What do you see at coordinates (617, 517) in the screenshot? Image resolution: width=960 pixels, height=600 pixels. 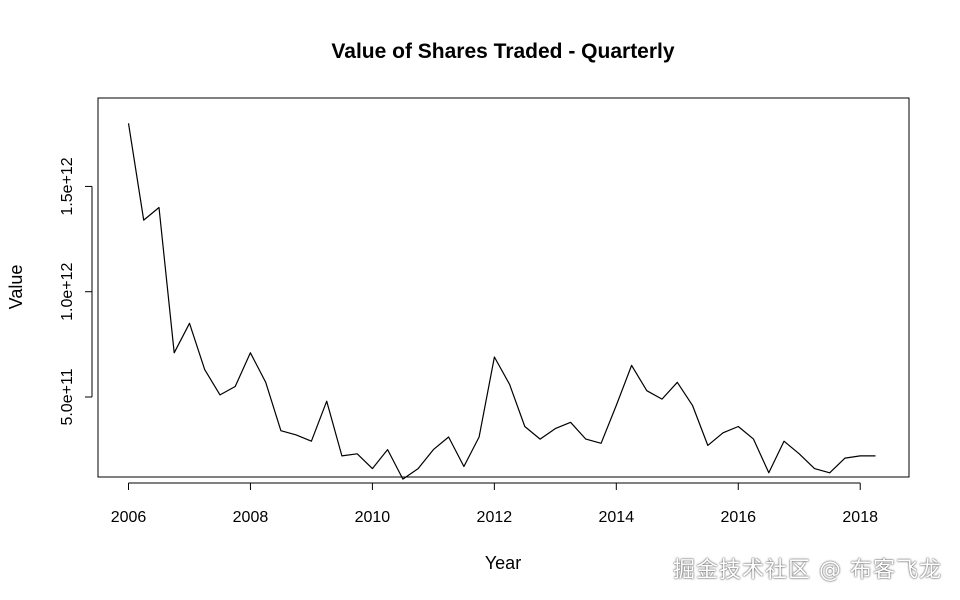 I see `x-tick-label: 2014` at bounding box center [617, 517].